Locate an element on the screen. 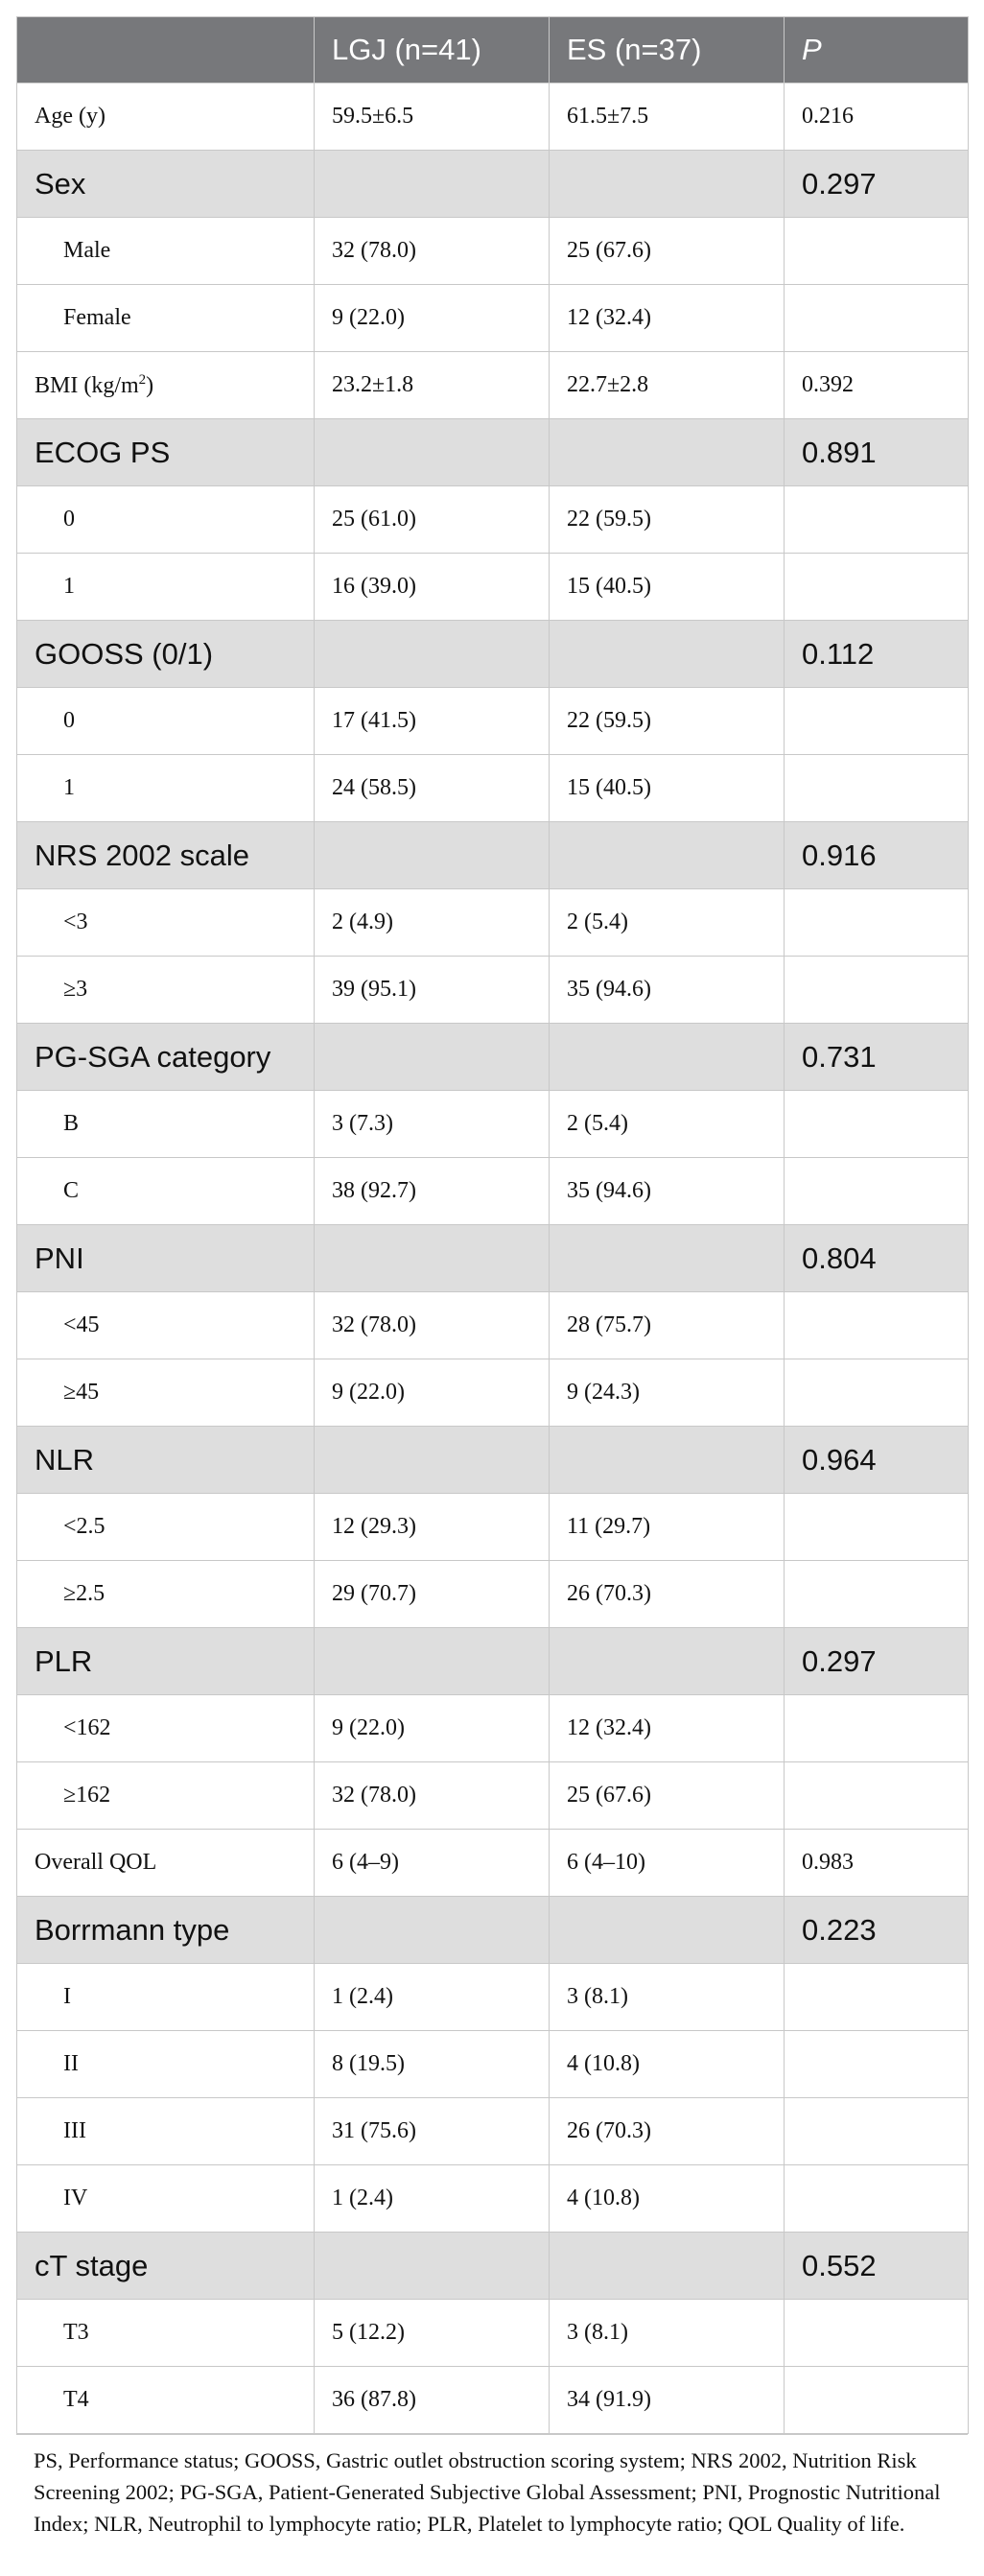  cell-es: 34 (91.9) is located at coordinates (667, 2400).